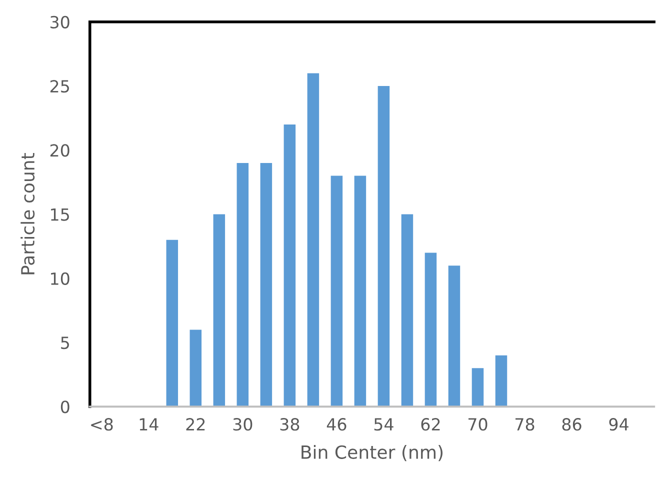 Image resolution: width=656 pixels, height=487 pixels. I want to click on x-axis-title: Bin Center (nm), so click(372, 453).